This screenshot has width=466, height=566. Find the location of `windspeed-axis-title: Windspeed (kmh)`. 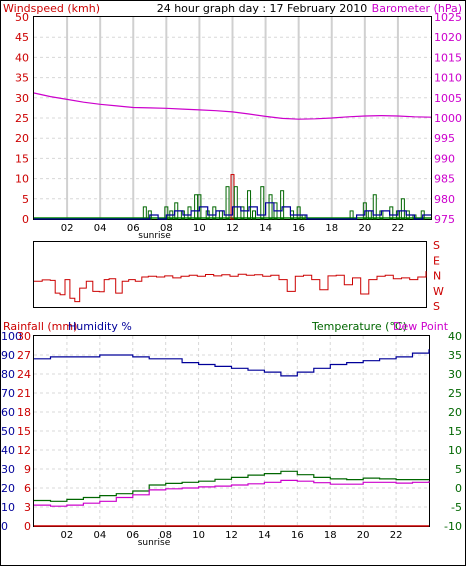

windspeed-axis-title: Windspeed (kmh) is located at coordinates (51, 8).